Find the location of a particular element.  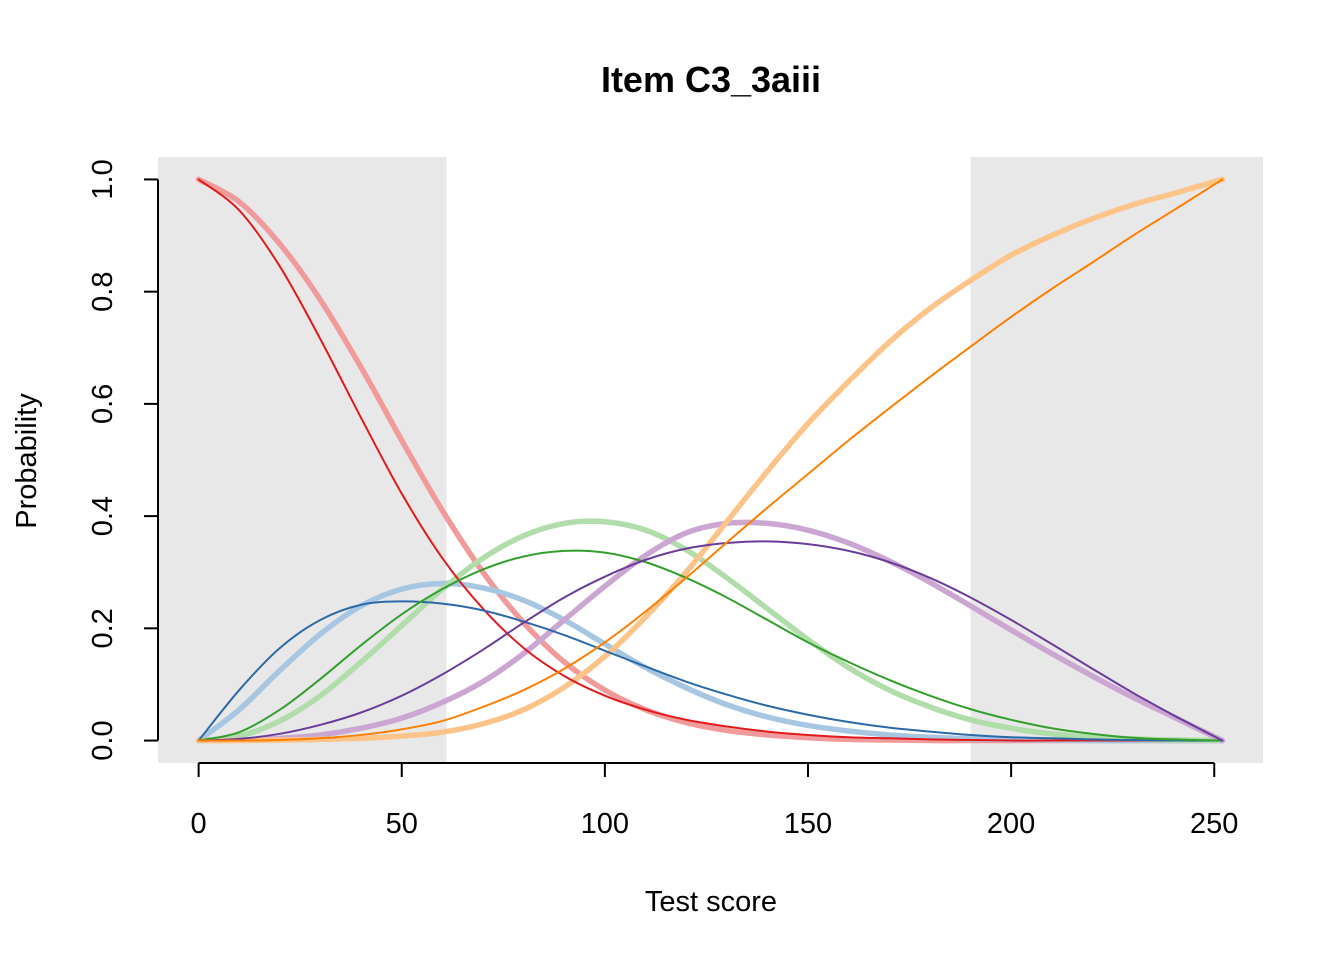

y-tick-label-0: 0.0 is located at coordinates (103, 740).